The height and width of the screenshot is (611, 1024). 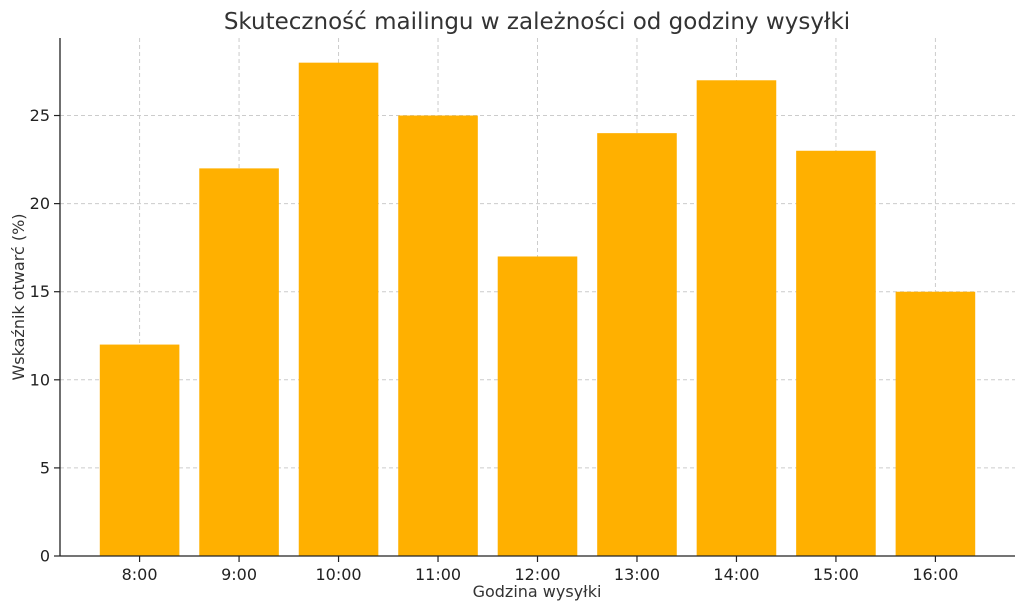 What do you see at coordinates (40, 291) in the screenshot?
I see `y-tick-label-3: 15` at bounding box center [40, 291].